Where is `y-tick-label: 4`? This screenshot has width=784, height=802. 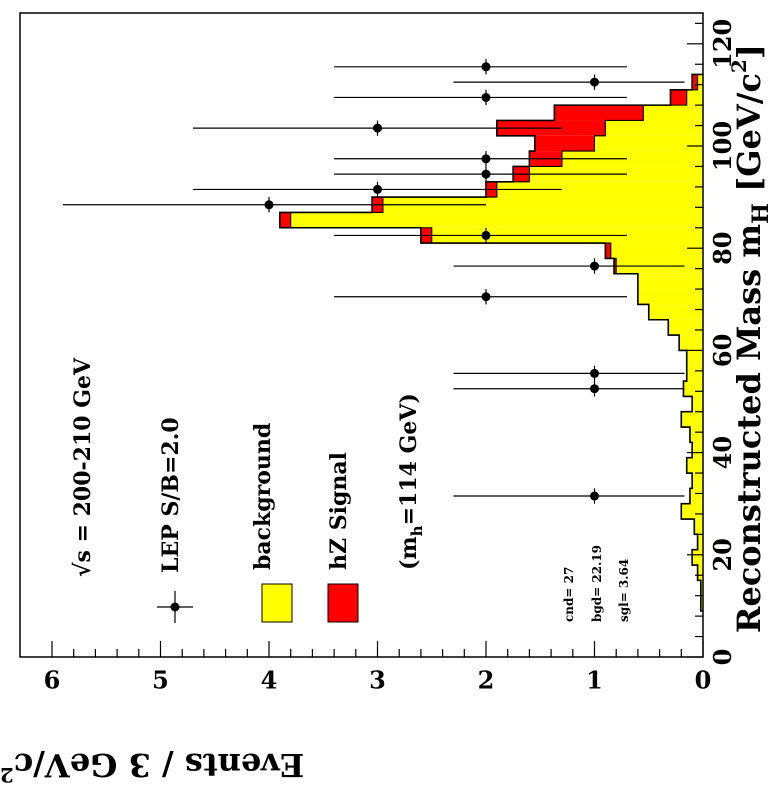 y-tick-label: 4 is located at coordinates (269, 680).